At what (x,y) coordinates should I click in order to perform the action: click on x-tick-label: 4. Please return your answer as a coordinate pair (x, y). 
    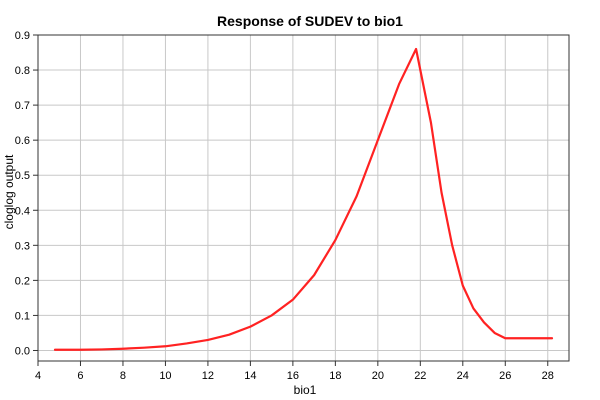
    Looking at the image, I should click on (38, 376).